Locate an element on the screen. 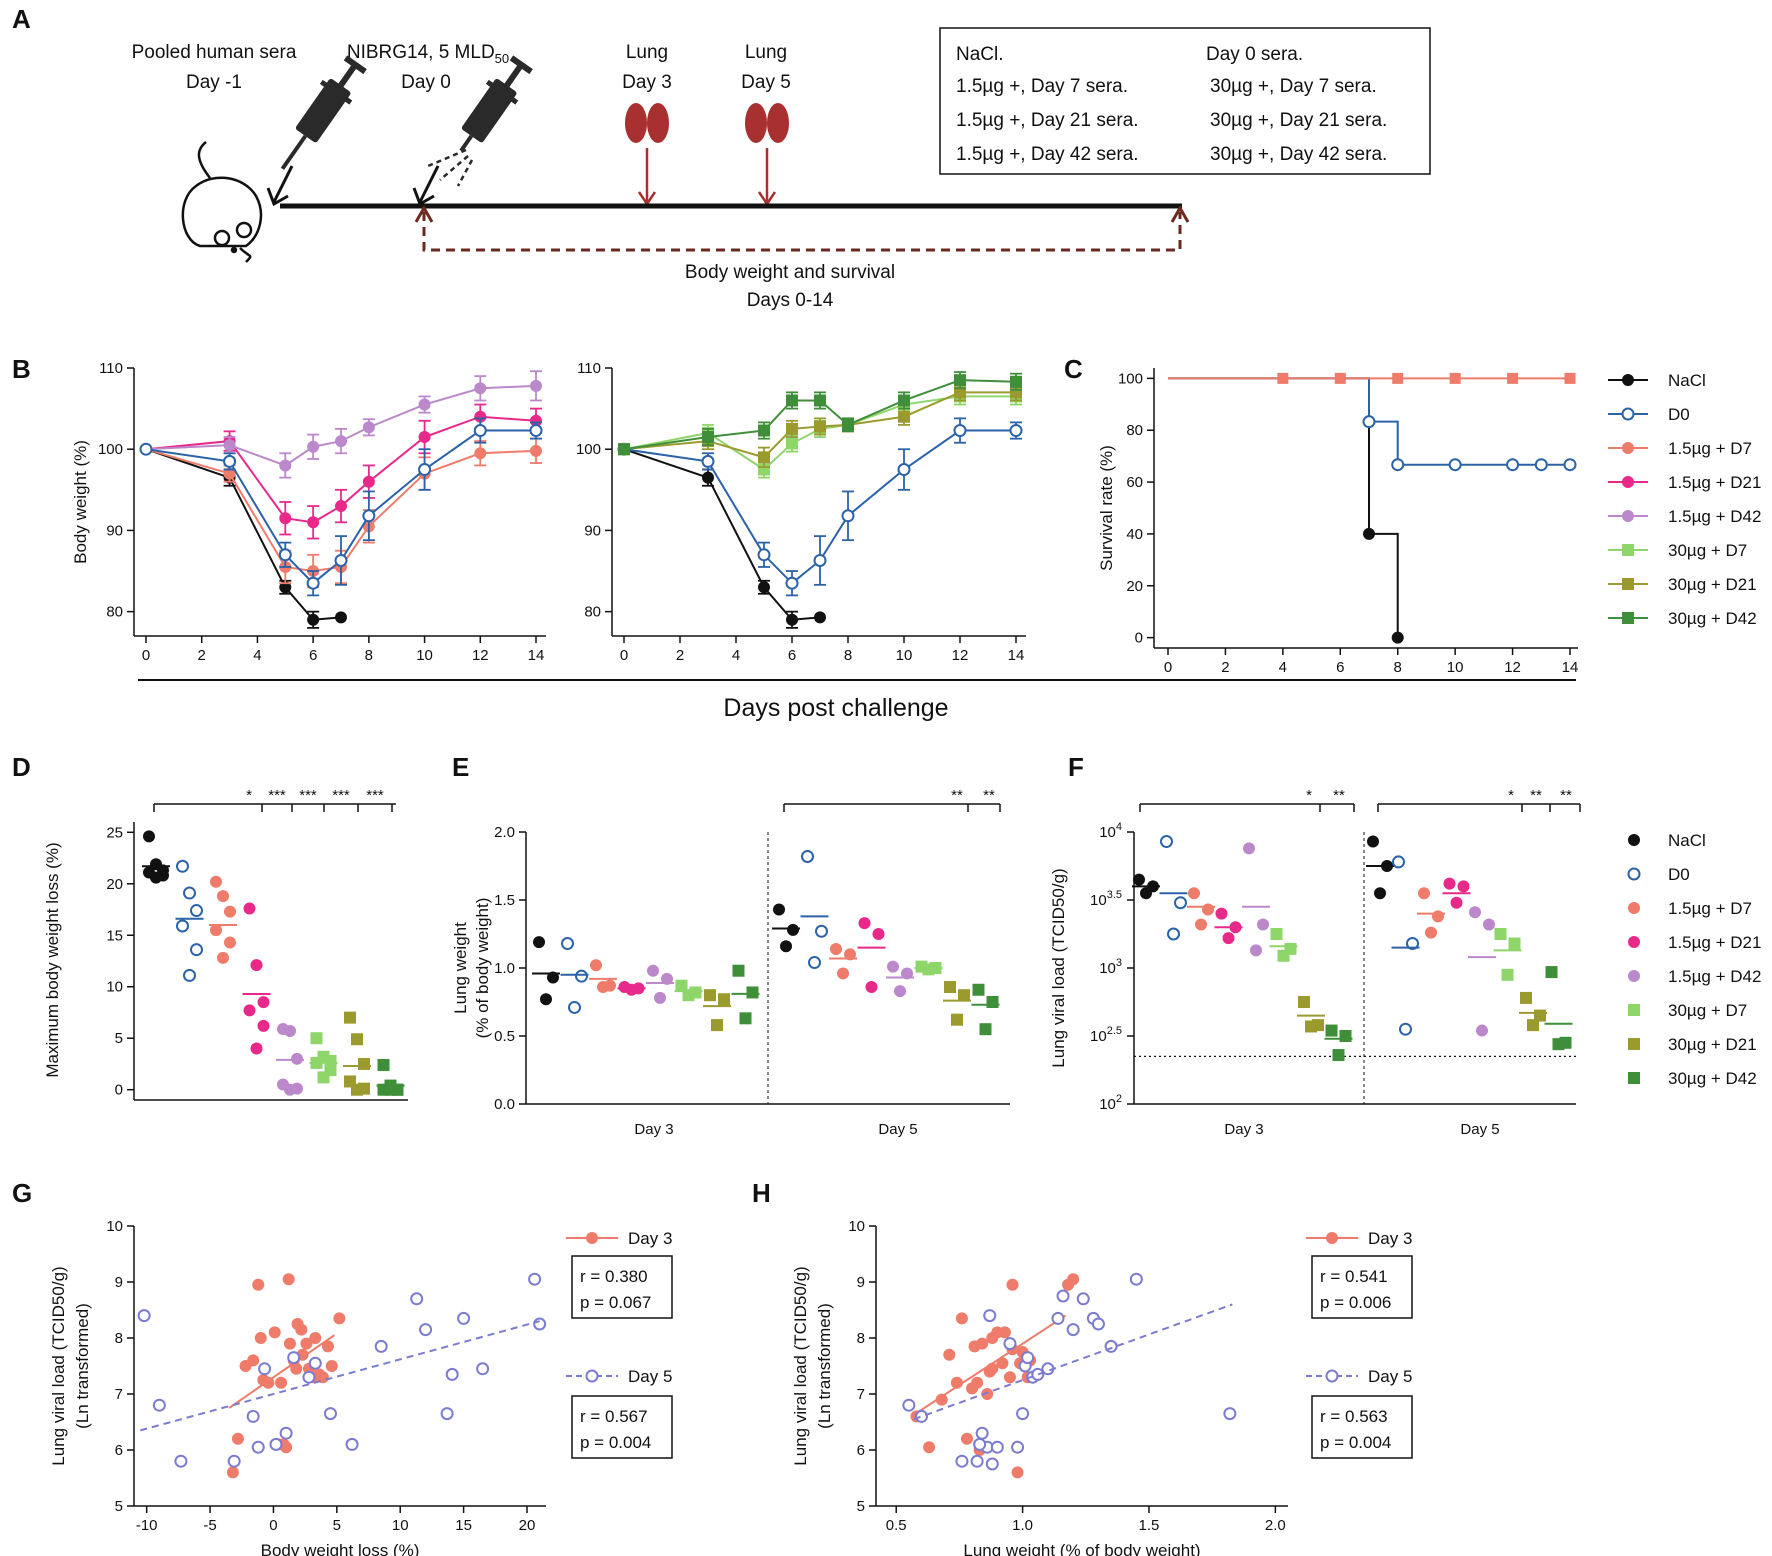  legend-label: 30µg + D7 is located at coordinates (1707, 550).